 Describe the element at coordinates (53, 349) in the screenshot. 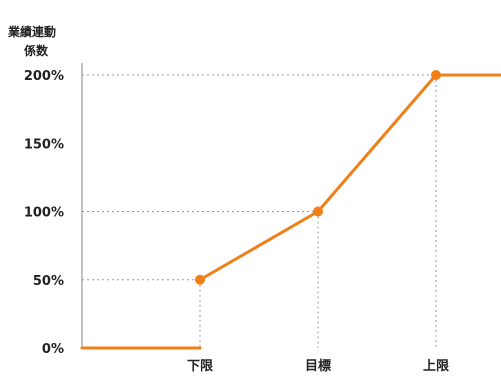

I see `y-tick-label: 0%` at that location.